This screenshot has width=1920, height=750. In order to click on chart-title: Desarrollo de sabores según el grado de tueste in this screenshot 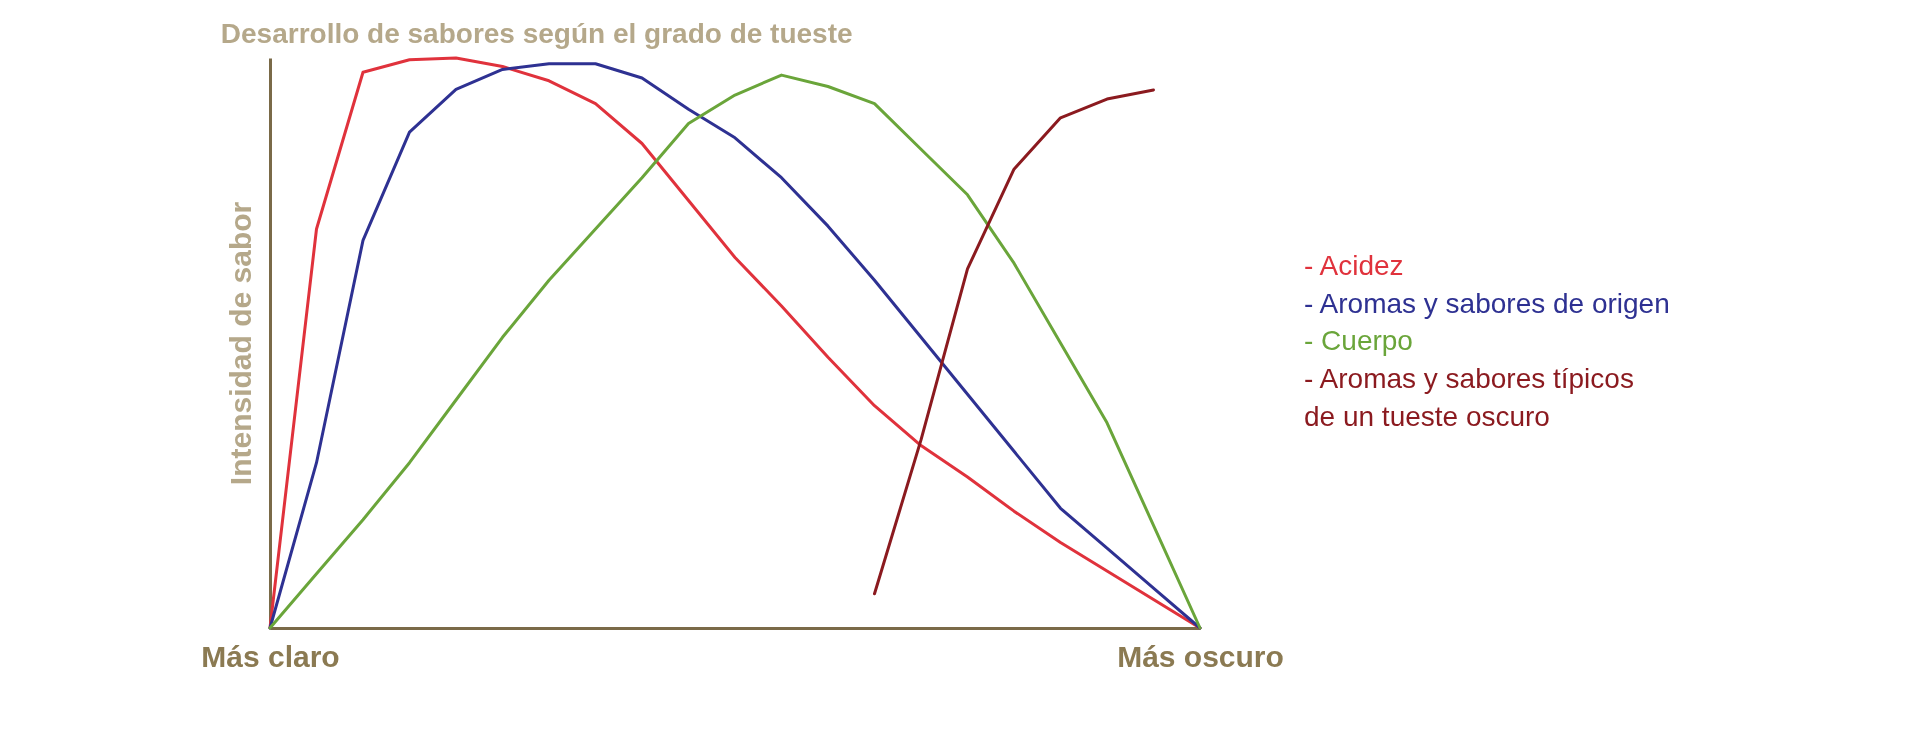, I will do `click(536, 33)`.